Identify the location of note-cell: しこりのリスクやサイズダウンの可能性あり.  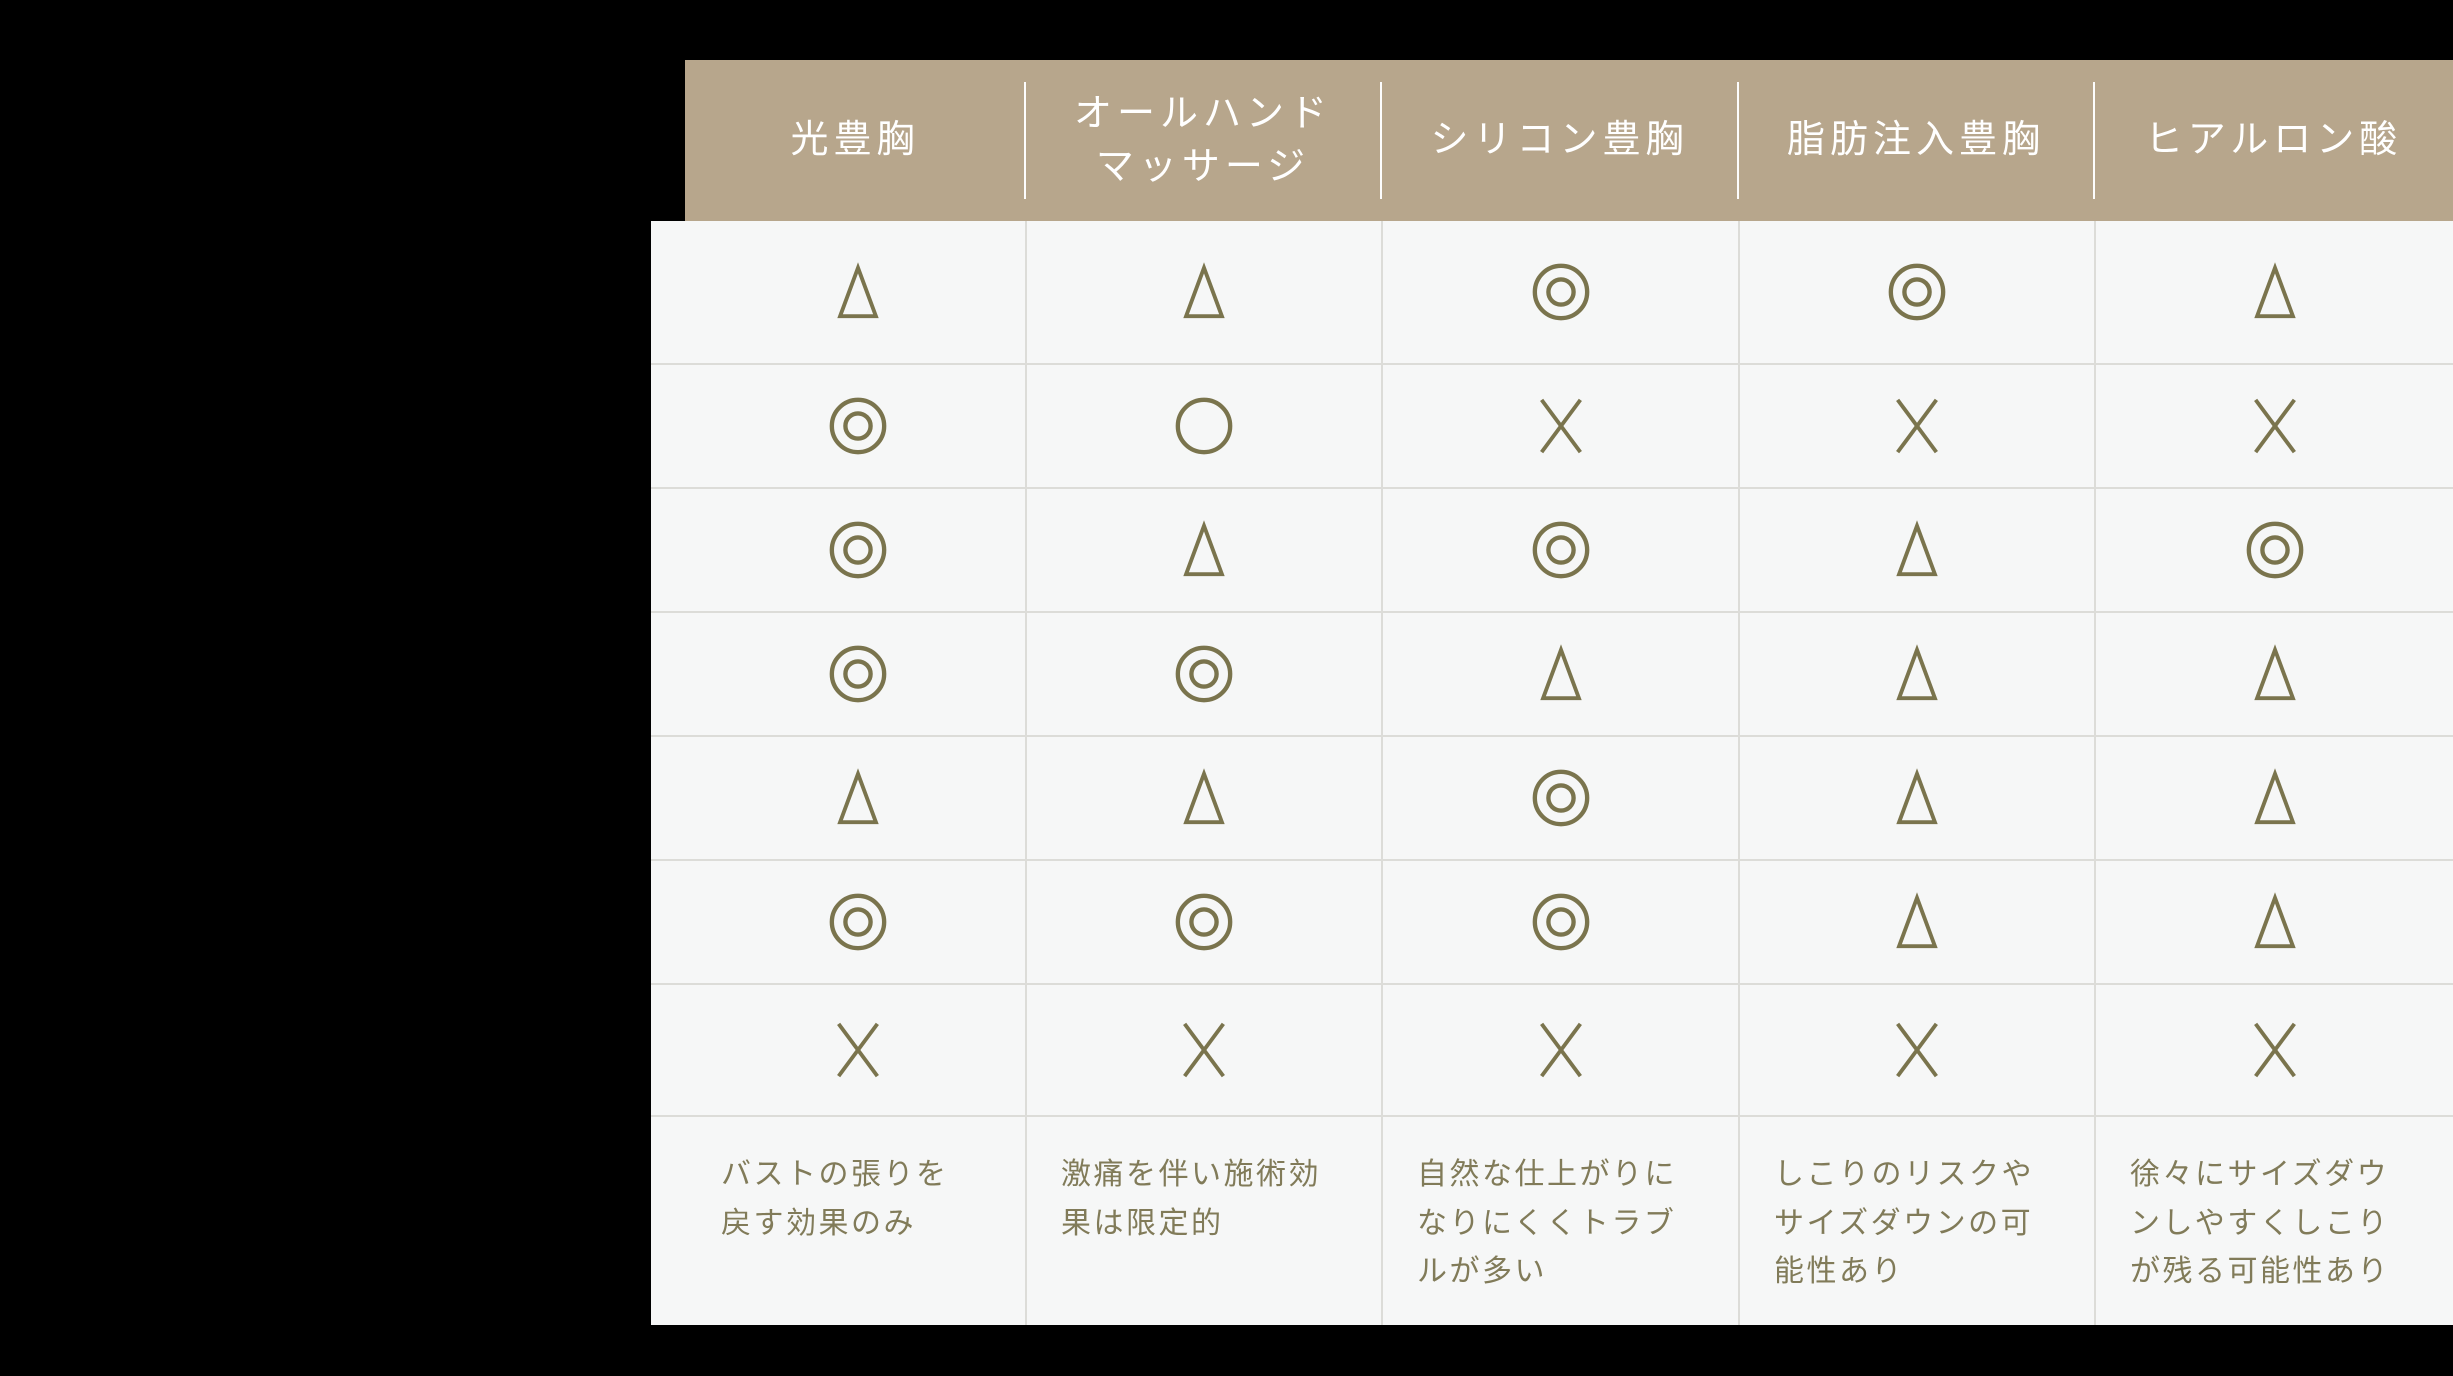
(1916, 1221).